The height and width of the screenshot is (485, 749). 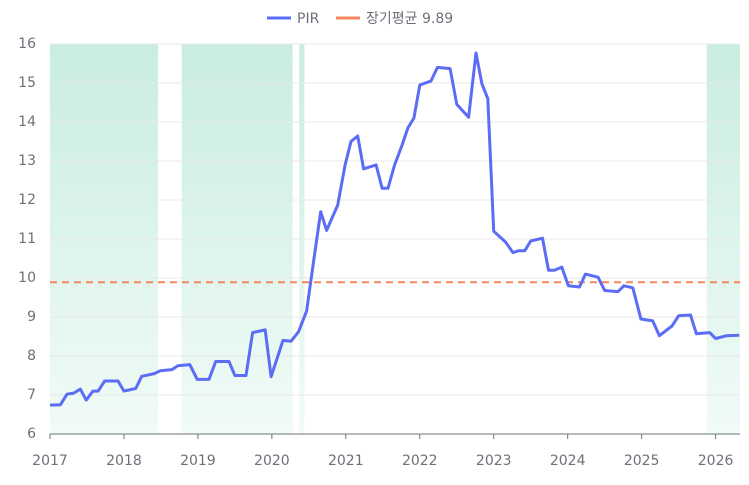 I want to click on x-tick-label: 2021, so click(x=346, y=461).